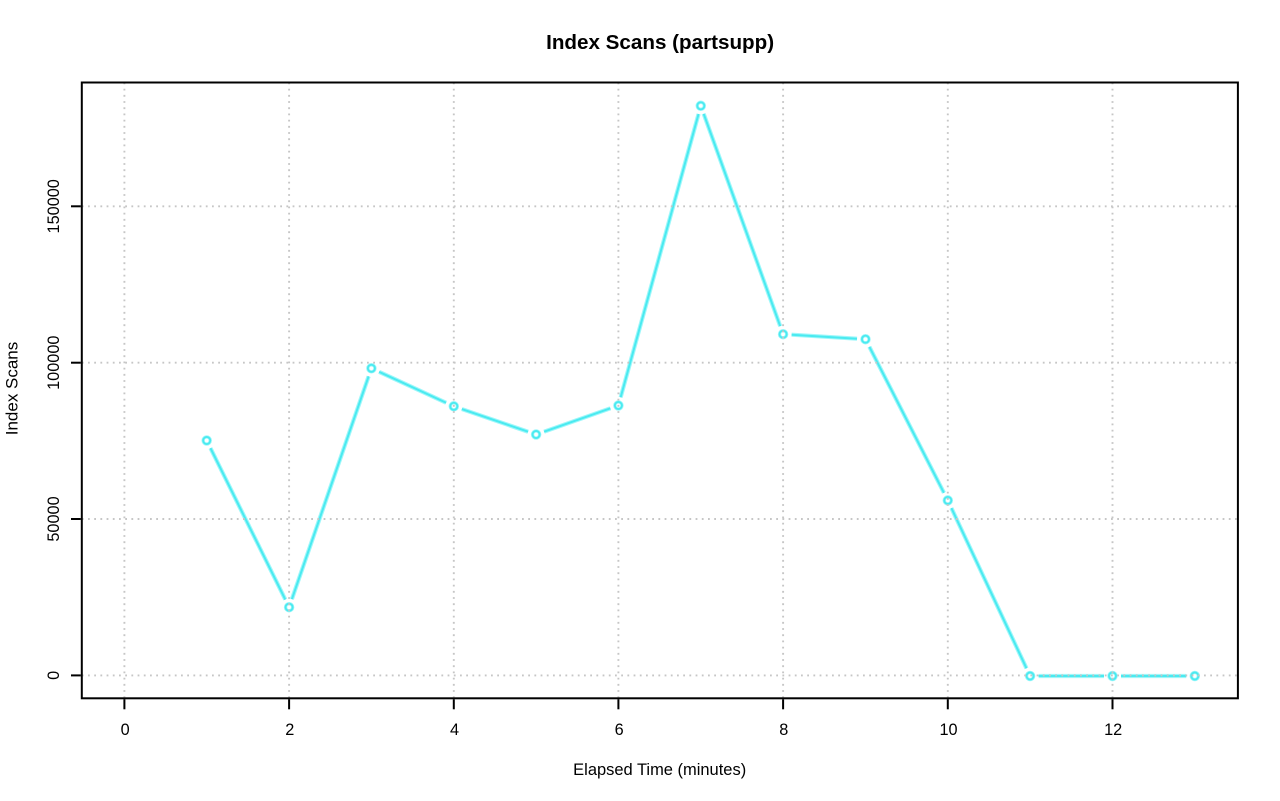  What do you see at coordinates (454, 730) in the screenshot?
I see `svg-text: 4` at bounding box center [454, 730].